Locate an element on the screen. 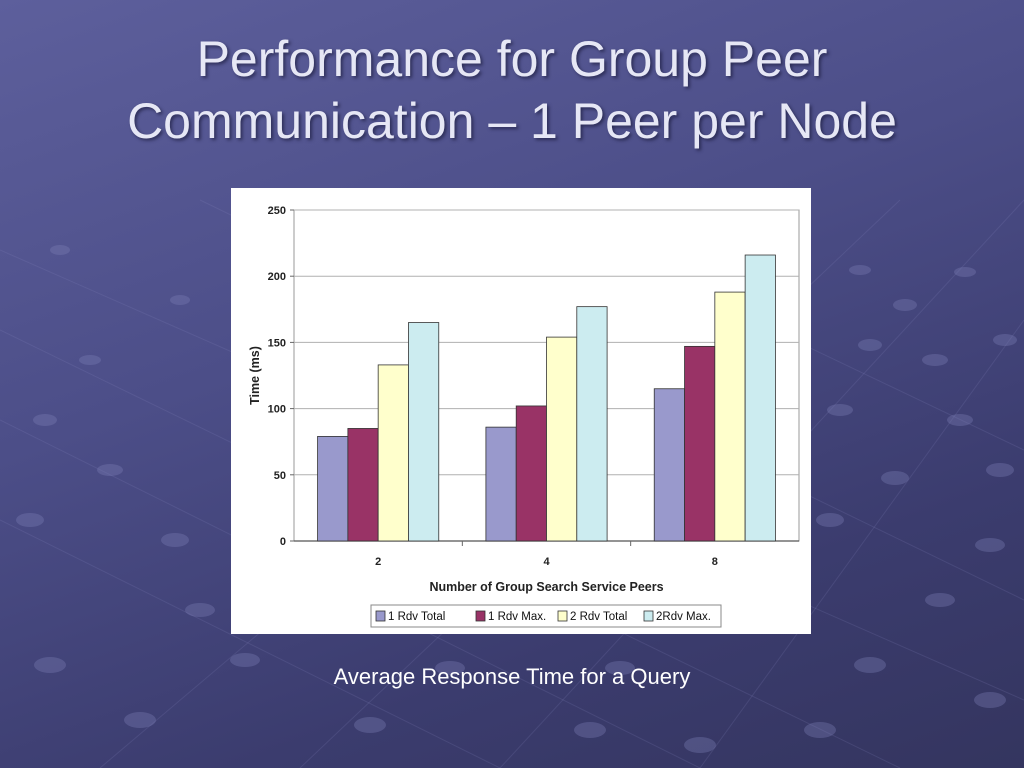 The height and width of the screenshot is (768, 1024). legend-box is located at coordinates (546, 616).